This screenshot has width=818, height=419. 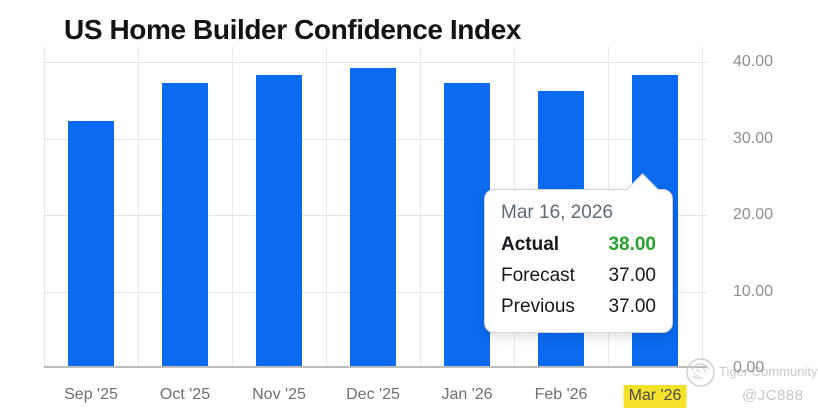 I want to click on tooltip-previous-label: Previous, so click(x=538, y=306).